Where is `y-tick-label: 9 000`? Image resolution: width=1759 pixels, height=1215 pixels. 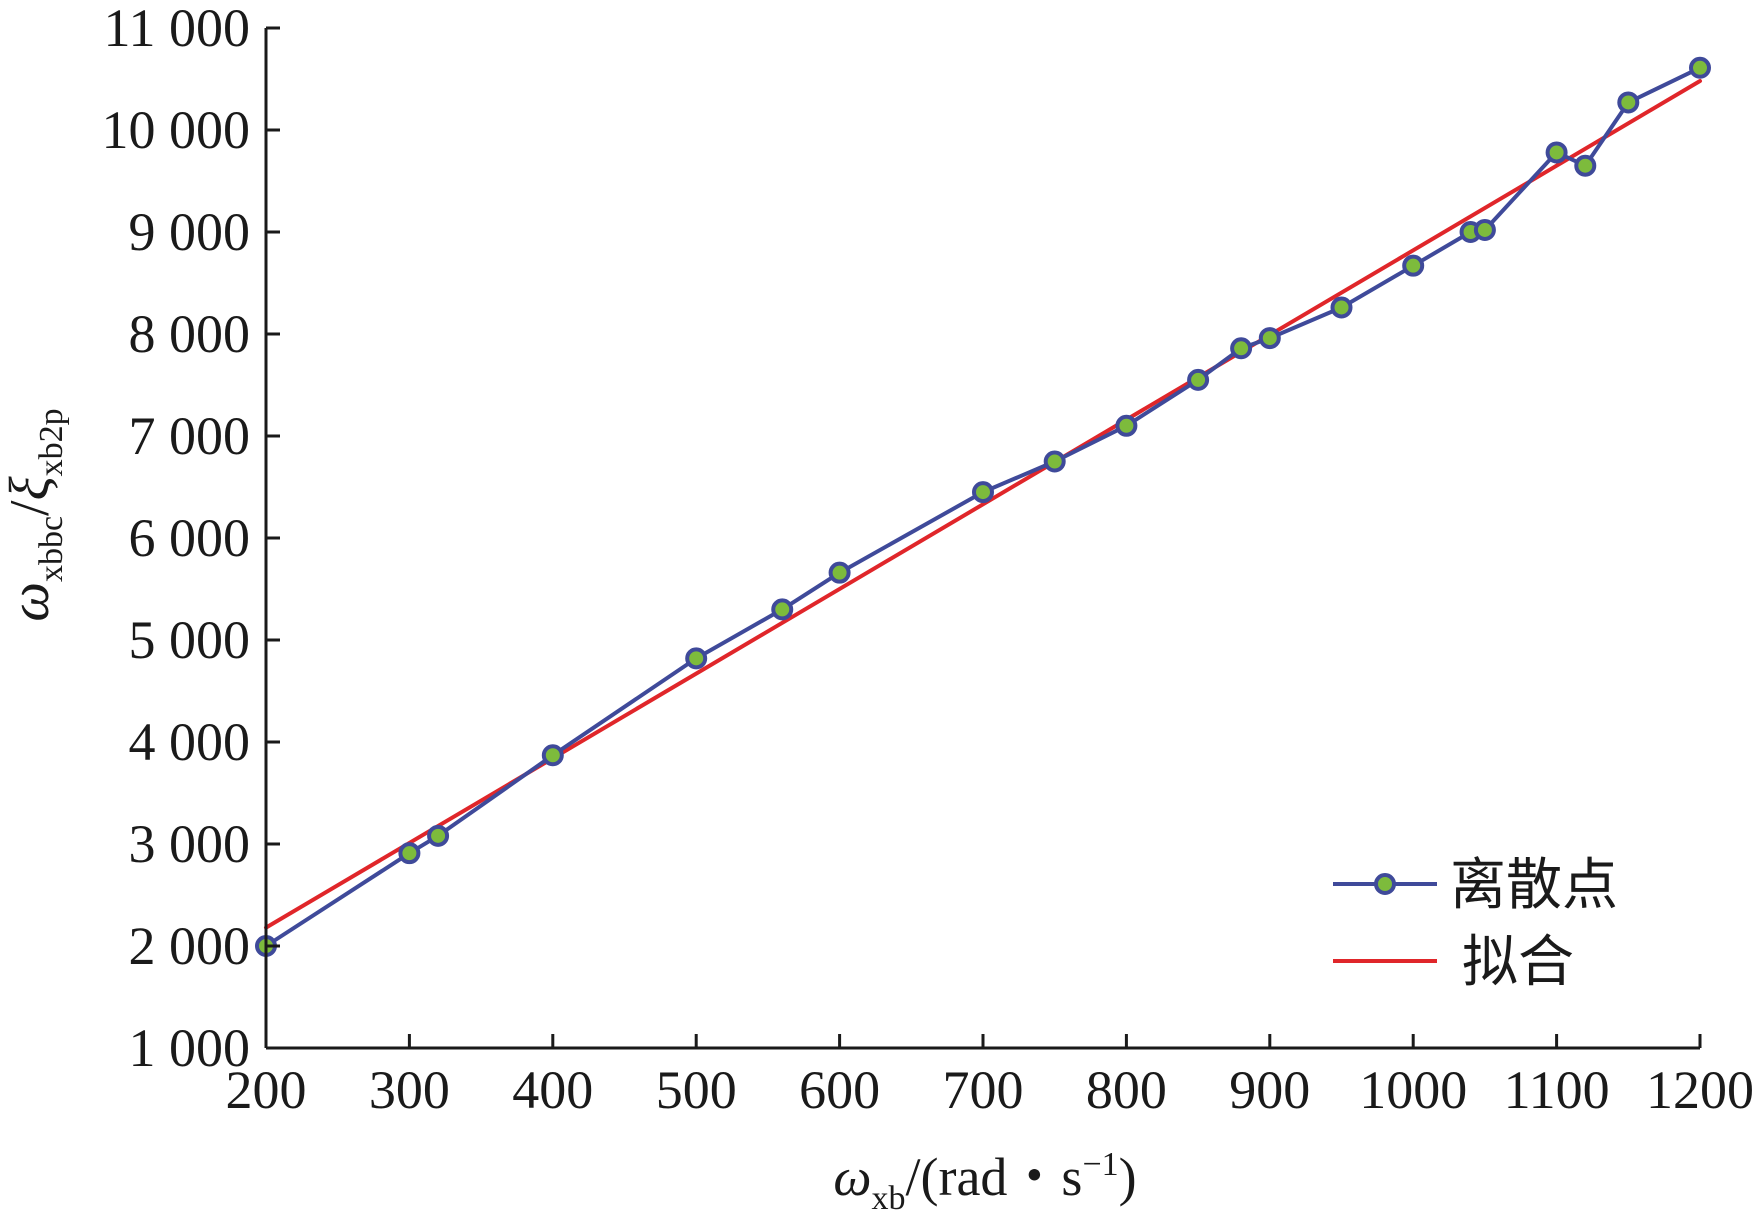
y-tick-label: 9 000 is located at coordinates (190, 232).